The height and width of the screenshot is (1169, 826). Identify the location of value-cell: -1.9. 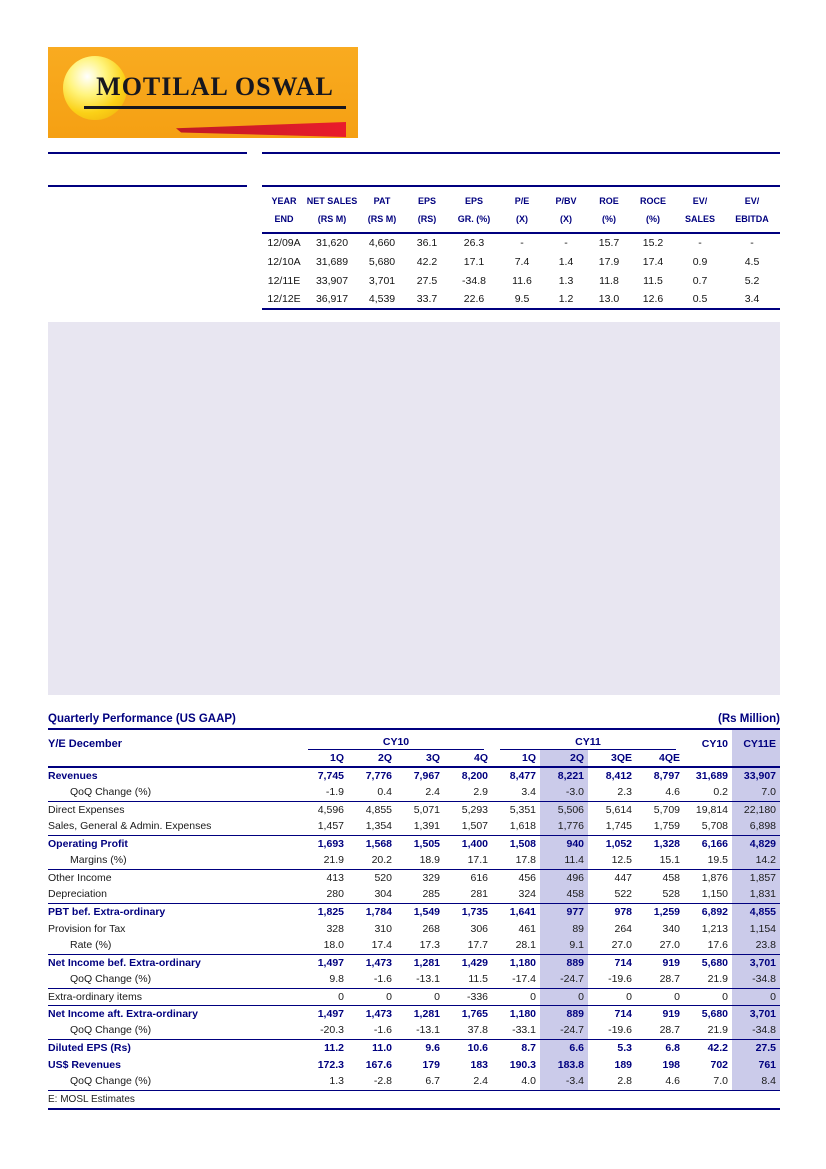
(334, 792).